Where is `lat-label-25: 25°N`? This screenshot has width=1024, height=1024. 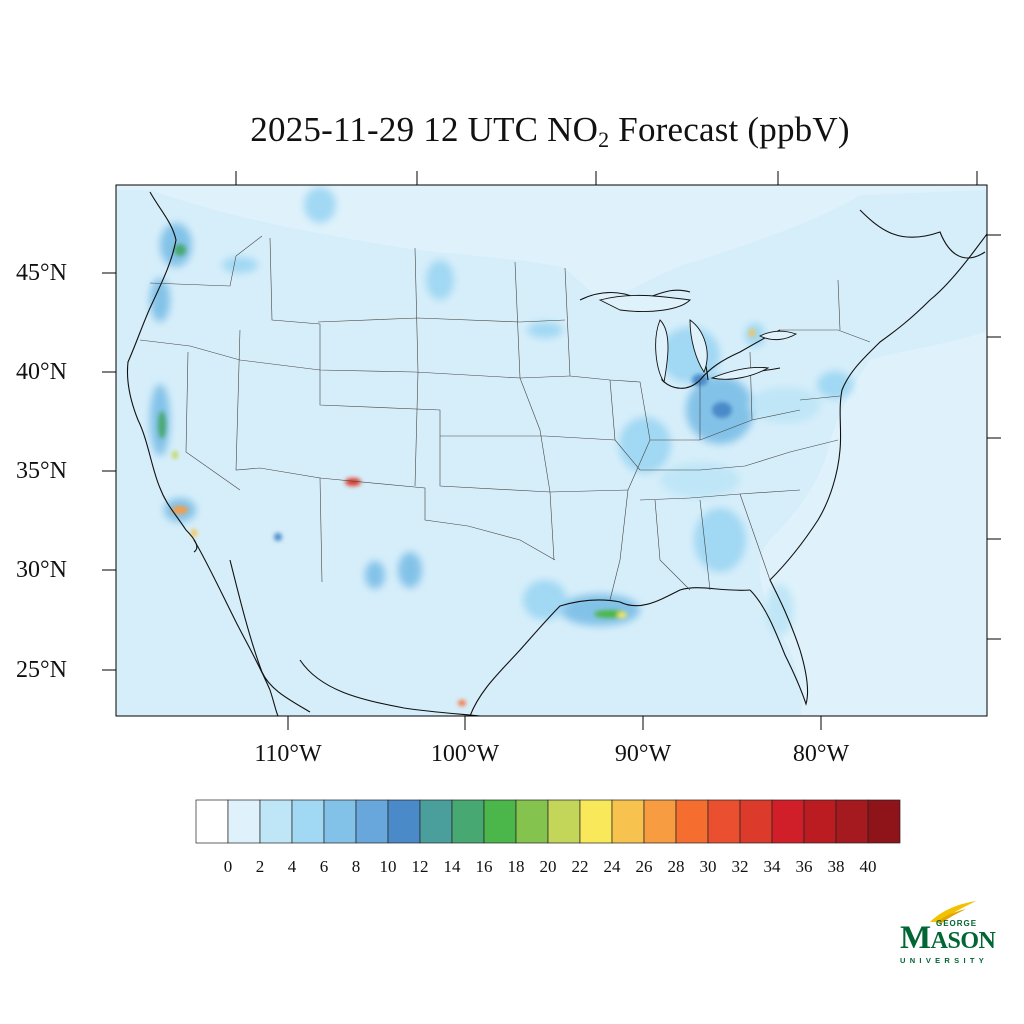
lat-label-25: 25°N is located at coordinates (41, 670).